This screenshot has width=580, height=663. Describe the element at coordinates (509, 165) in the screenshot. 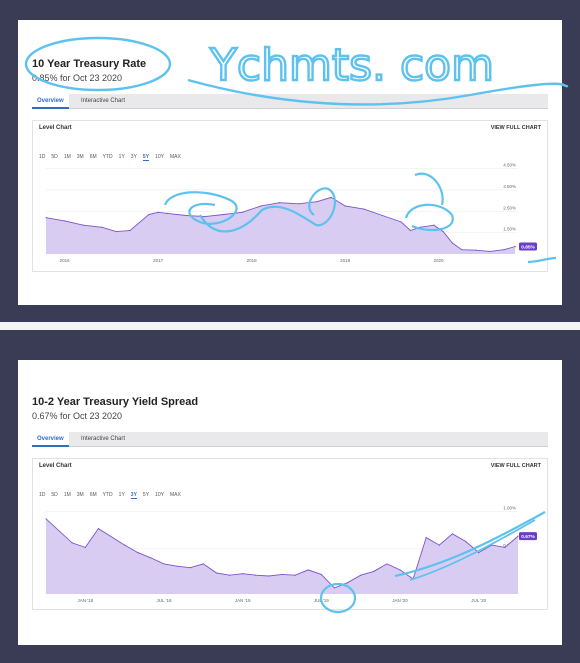

I see `y-tick-label: 4.50%` at that location.